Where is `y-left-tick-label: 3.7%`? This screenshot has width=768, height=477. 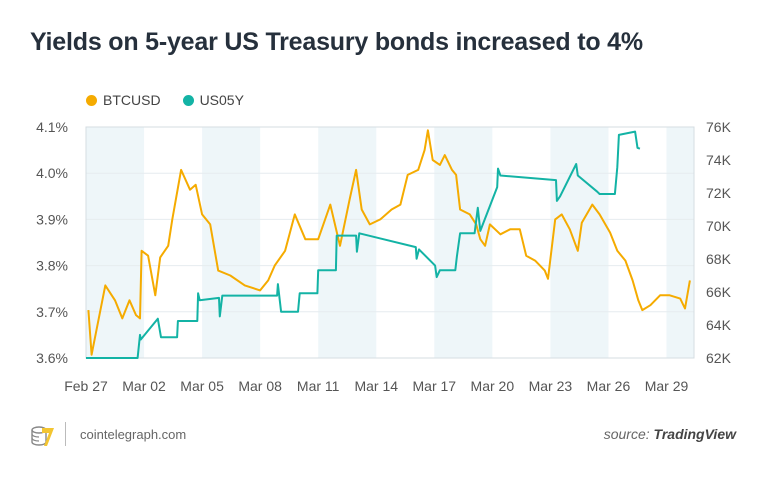
y-left-tick-label: 3.7% is located at coordinates (52, 312).